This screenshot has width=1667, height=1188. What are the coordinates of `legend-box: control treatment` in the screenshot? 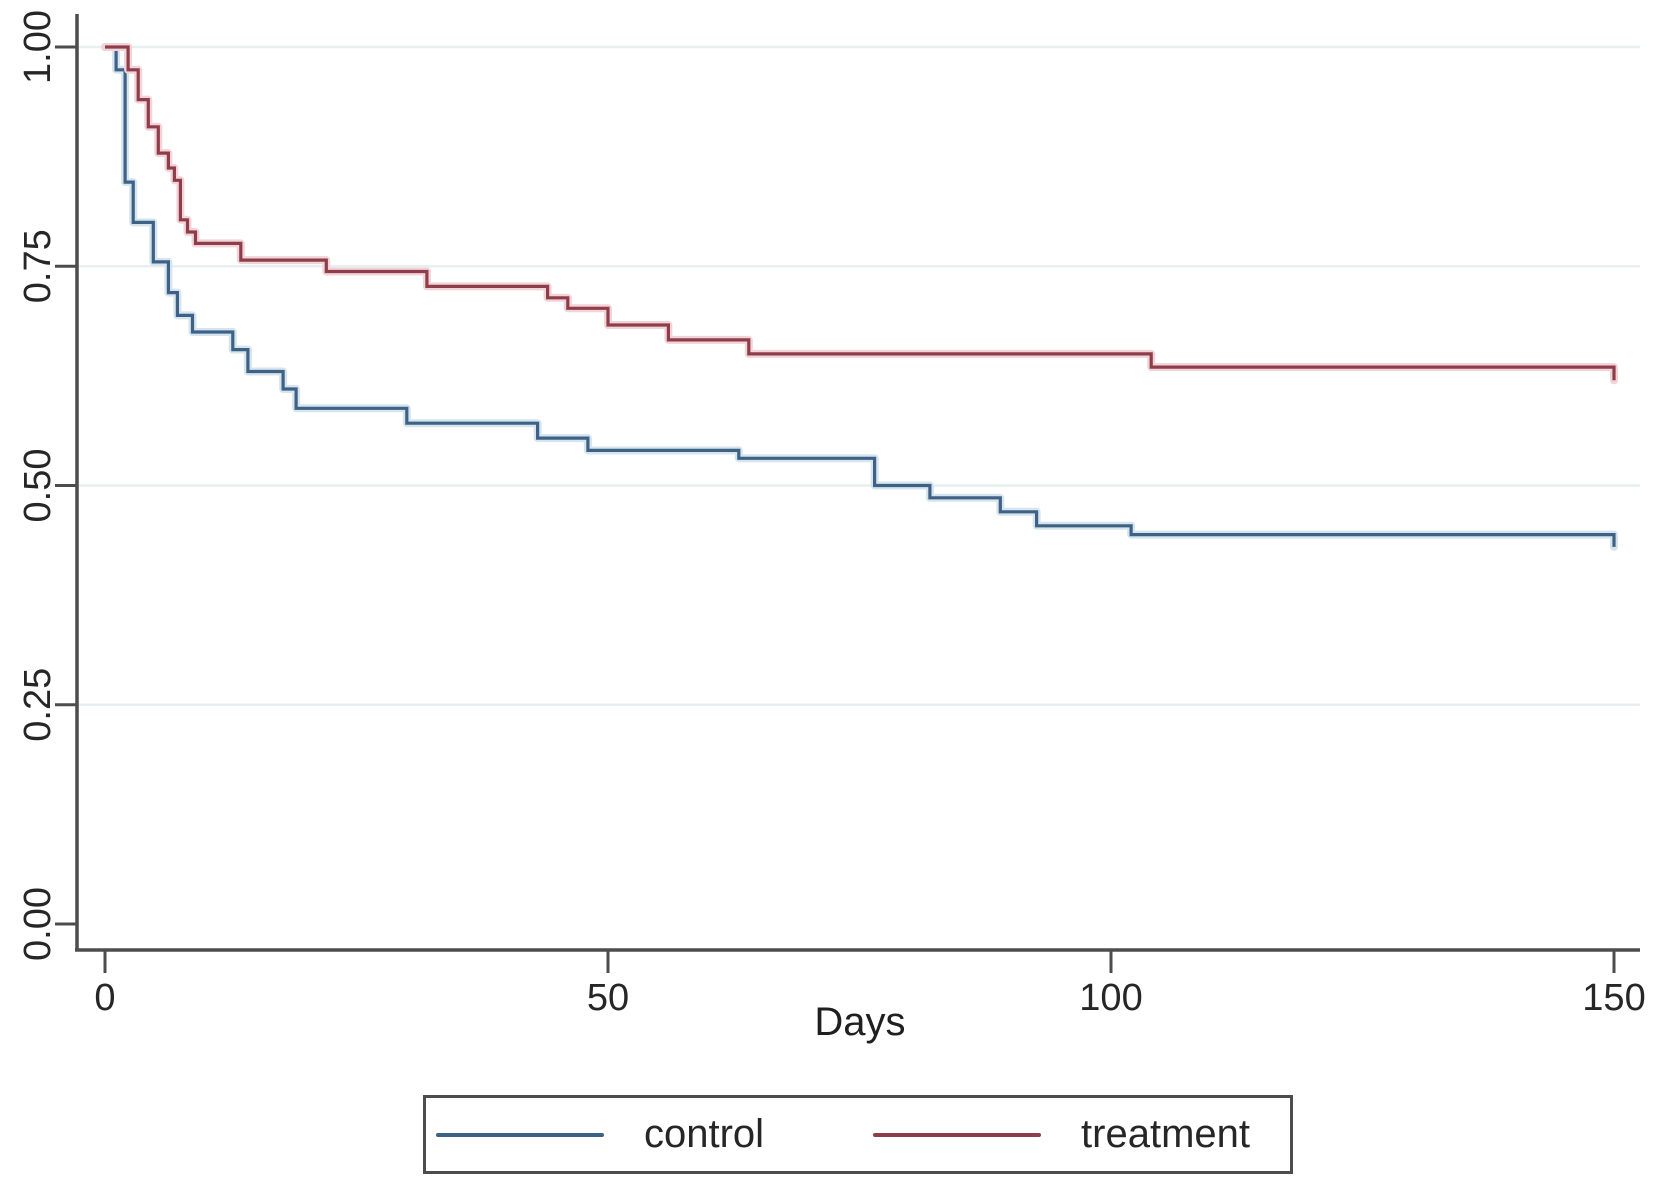 It's located at (858, 1134).